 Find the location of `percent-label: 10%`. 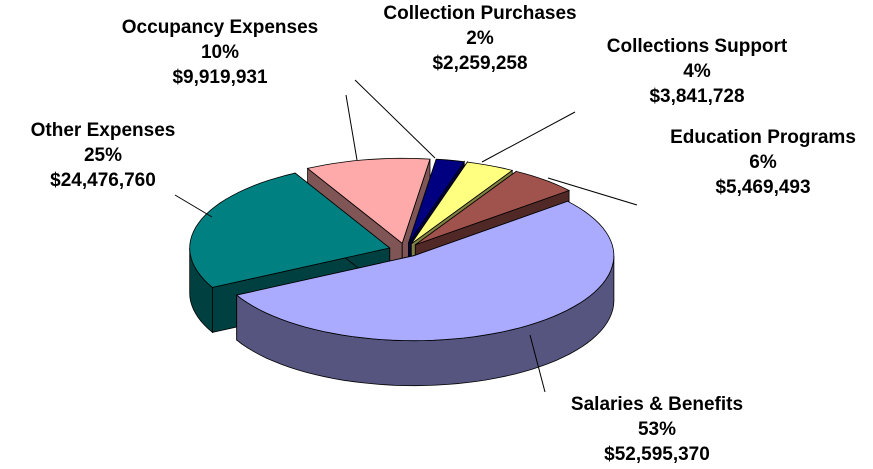

percent-label: 10% is located at coordinates (220, 52).